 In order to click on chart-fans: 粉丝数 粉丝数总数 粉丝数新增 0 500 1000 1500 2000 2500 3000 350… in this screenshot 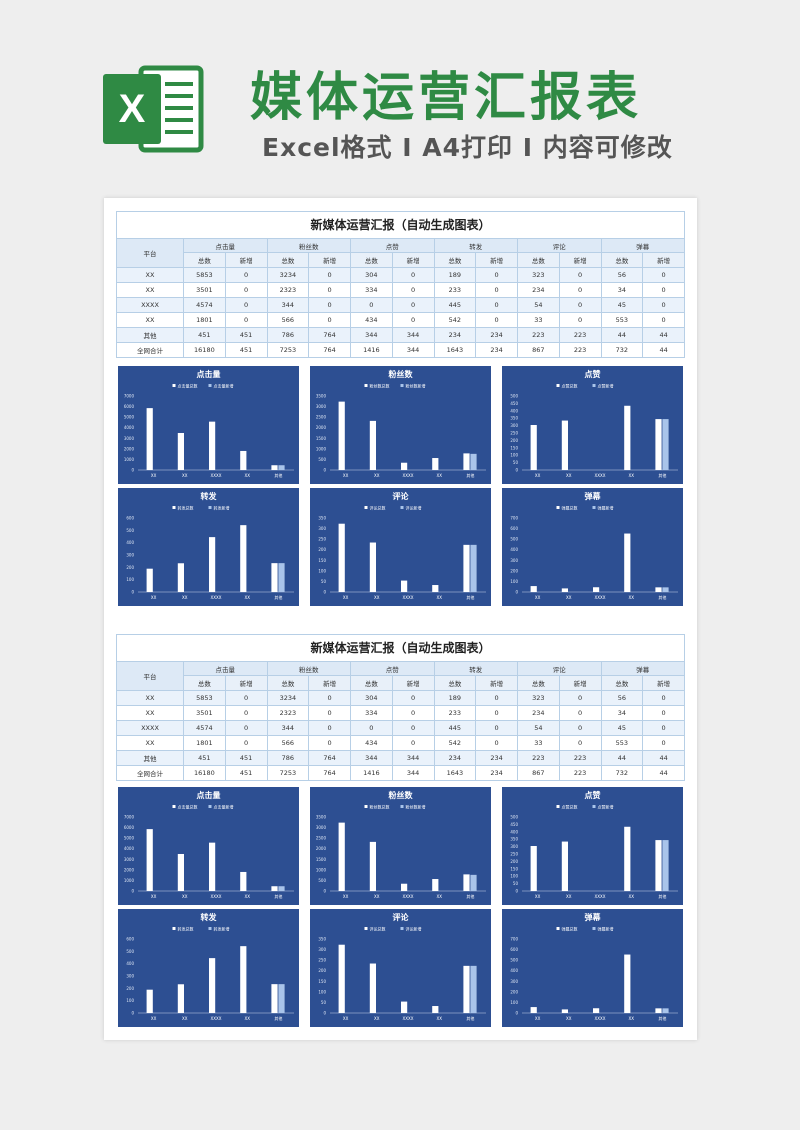, I will do `click(400, 425)`.